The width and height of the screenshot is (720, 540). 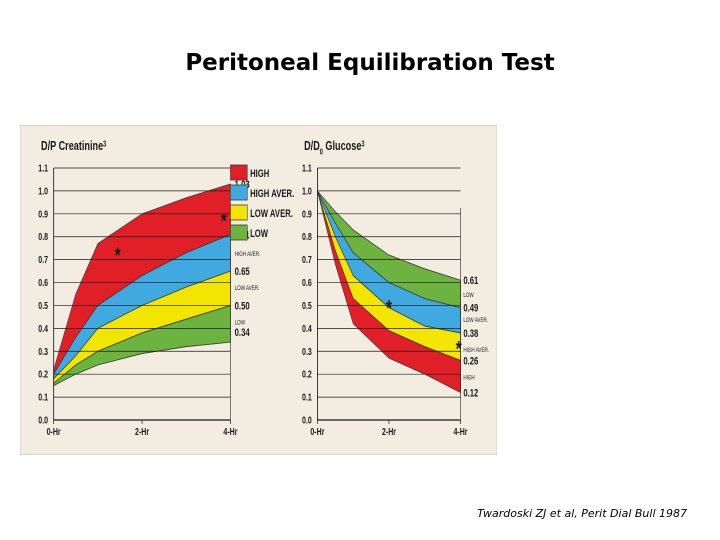 What do you see at coordinates (272, 194) in the screenshot?
I see `legend-label: HIGH AVER.` at bounding box center [272, 194].